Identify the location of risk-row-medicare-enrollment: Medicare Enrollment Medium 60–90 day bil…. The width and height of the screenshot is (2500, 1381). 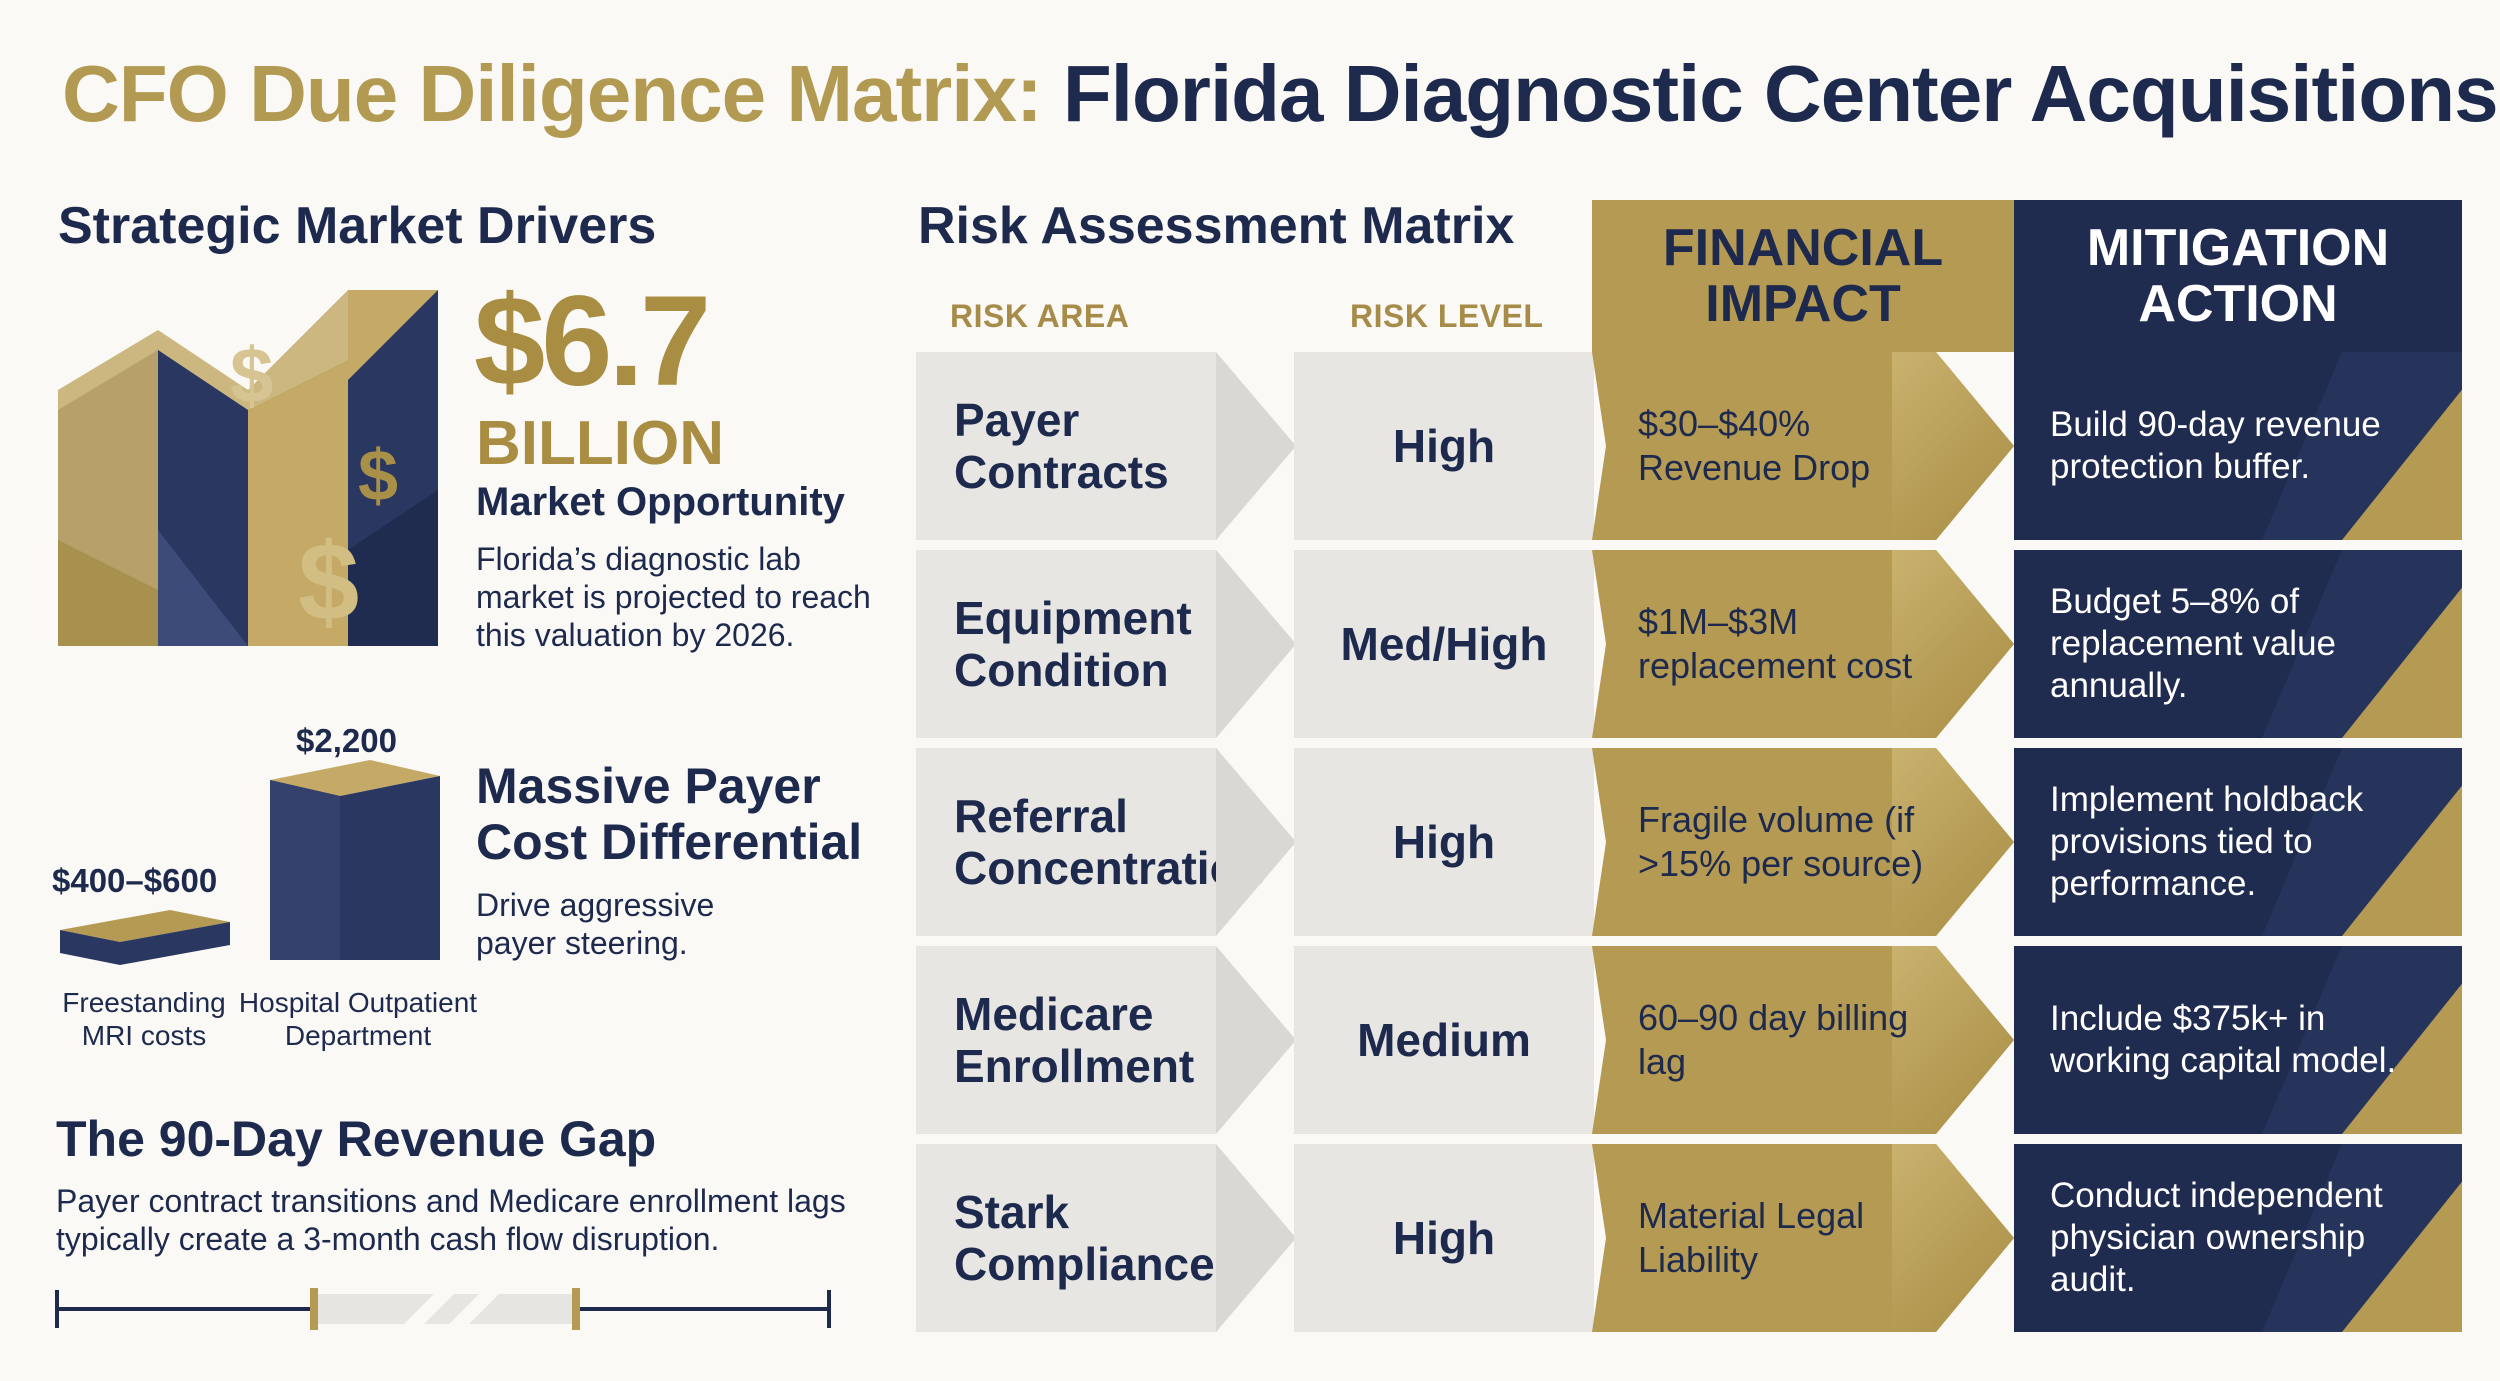
(1689, 1040).